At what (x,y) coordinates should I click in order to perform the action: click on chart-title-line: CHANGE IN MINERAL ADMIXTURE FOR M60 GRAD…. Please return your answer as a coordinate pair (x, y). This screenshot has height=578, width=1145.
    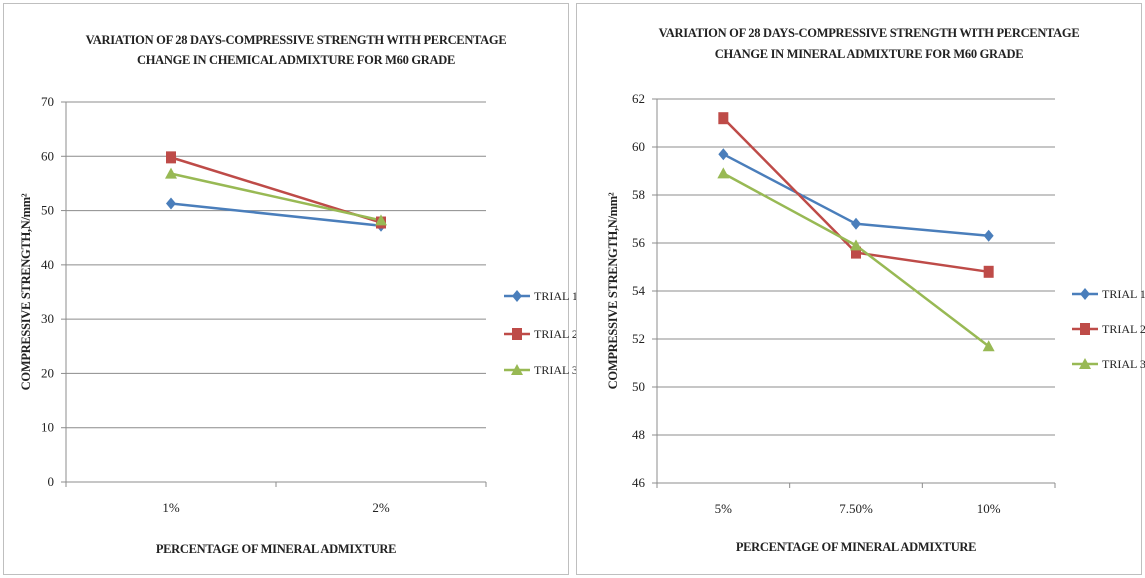
    Looking at the image, I should click on (869, 54).